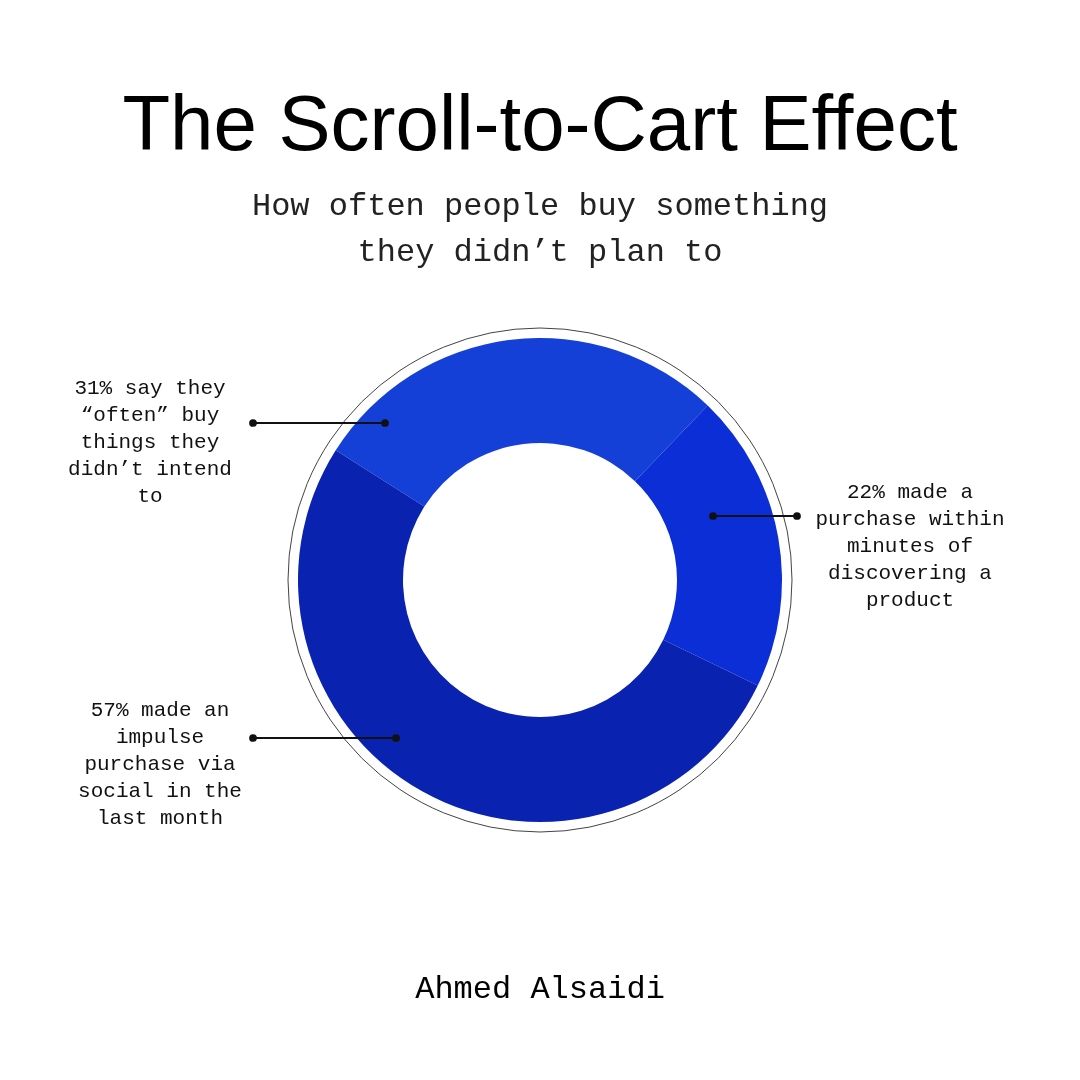 The width and height of the screenshot is (1080, 1080). I want to click on chart-title: The Scroll-to-Cart Effect, so click(540, 123).